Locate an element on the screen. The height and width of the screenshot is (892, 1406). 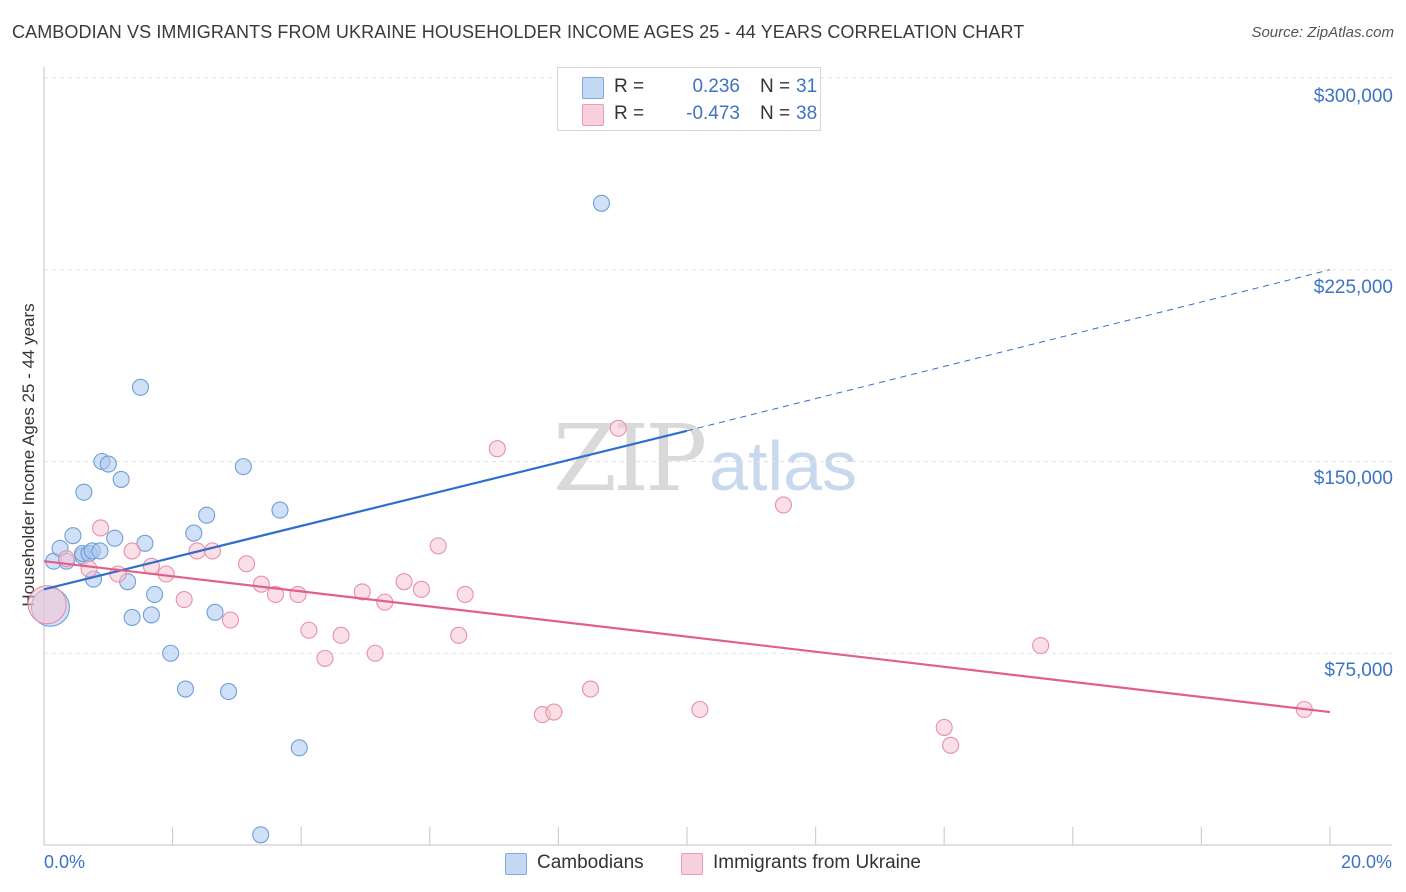
bottom-legend-swatch-ukraine is located at coordinates (692, 864).